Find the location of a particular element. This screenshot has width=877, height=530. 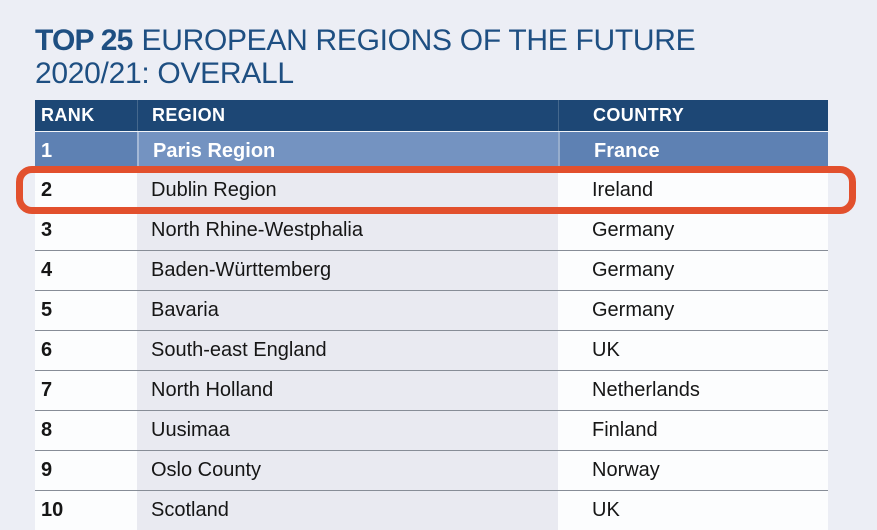

country-cell: Finland is located at coordinates (693, 430).